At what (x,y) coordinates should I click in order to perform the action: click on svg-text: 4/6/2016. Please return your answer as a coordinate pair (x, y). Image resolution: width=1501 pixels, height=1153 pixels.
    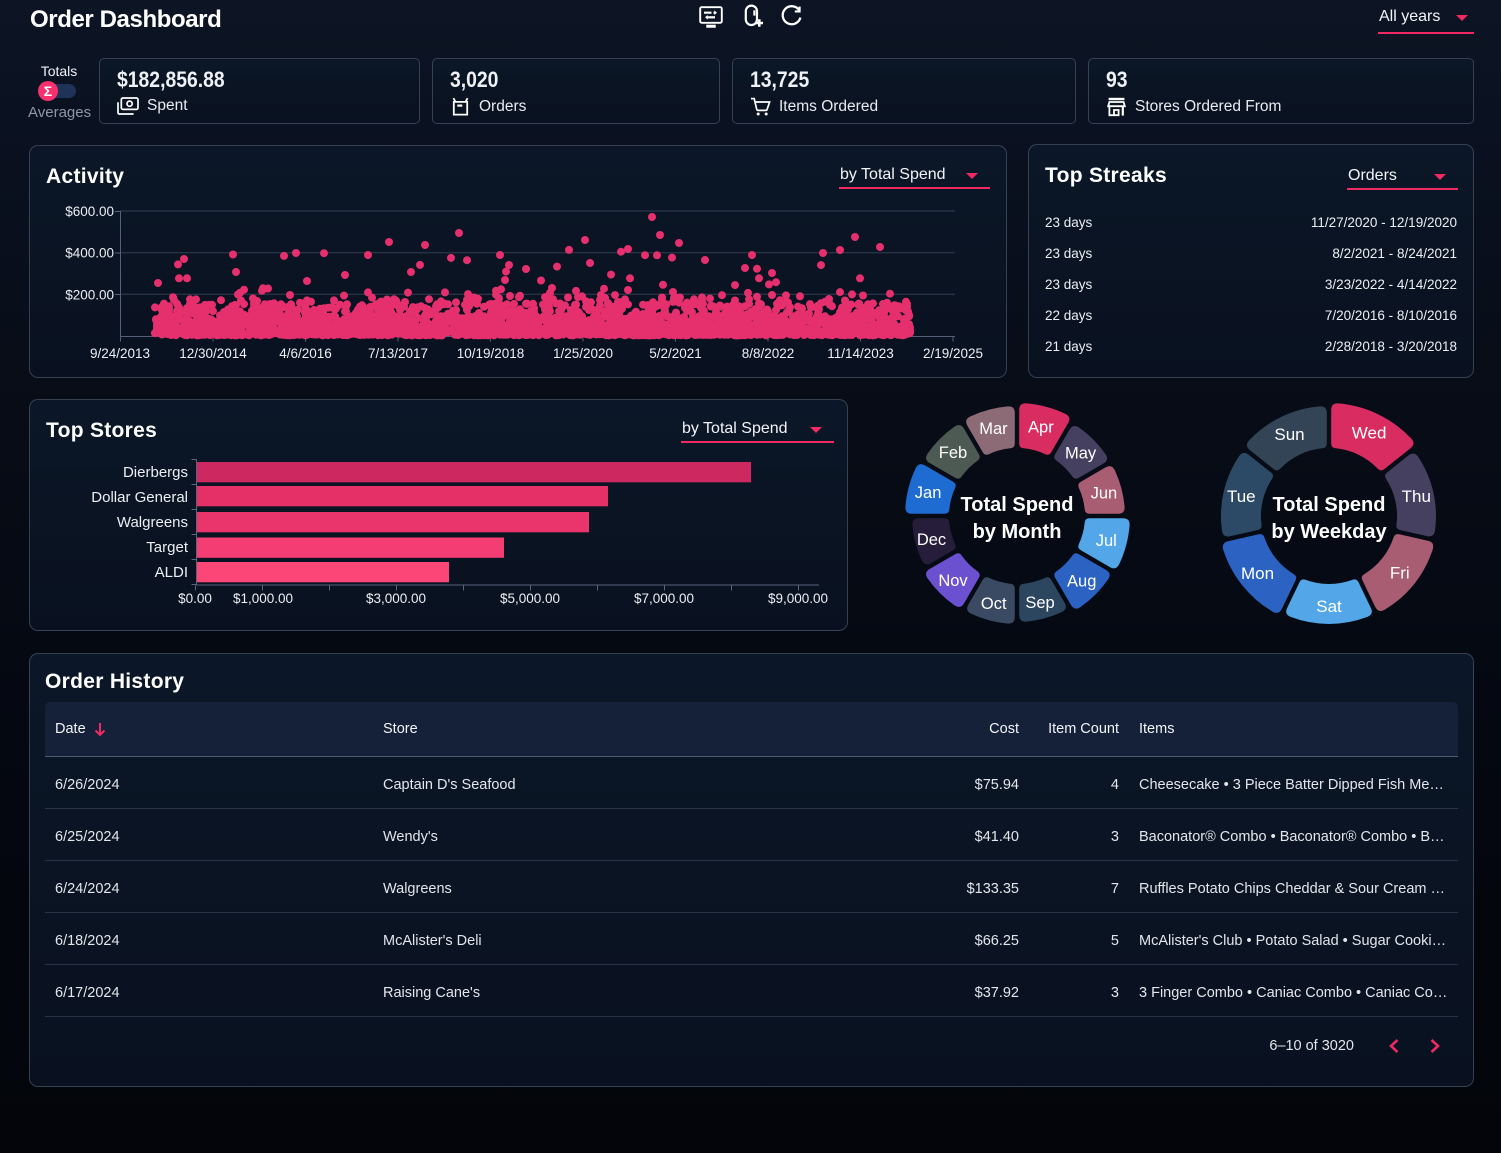
    Looking at the image, I should click on (305, 353).